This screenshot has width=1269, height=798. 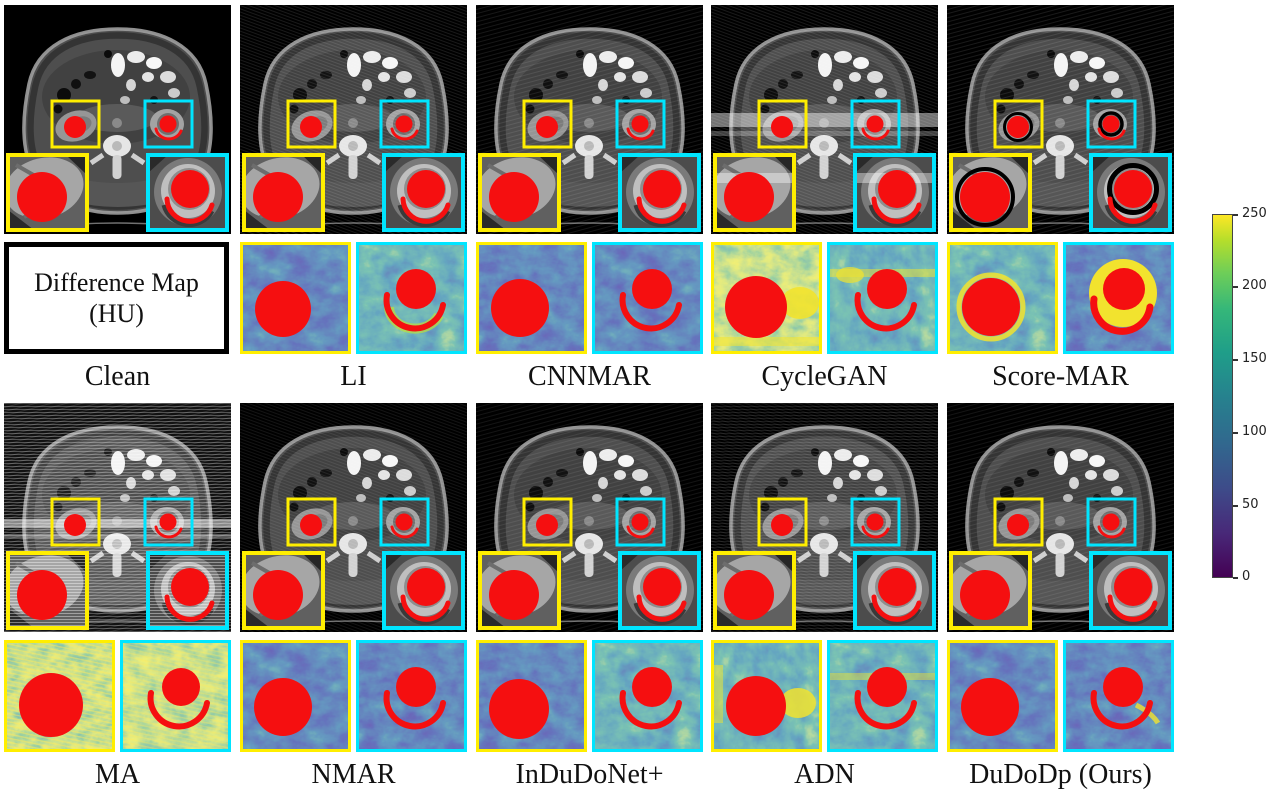 I want to click on diff-map-cyan-li, so click(x=411, y=298).